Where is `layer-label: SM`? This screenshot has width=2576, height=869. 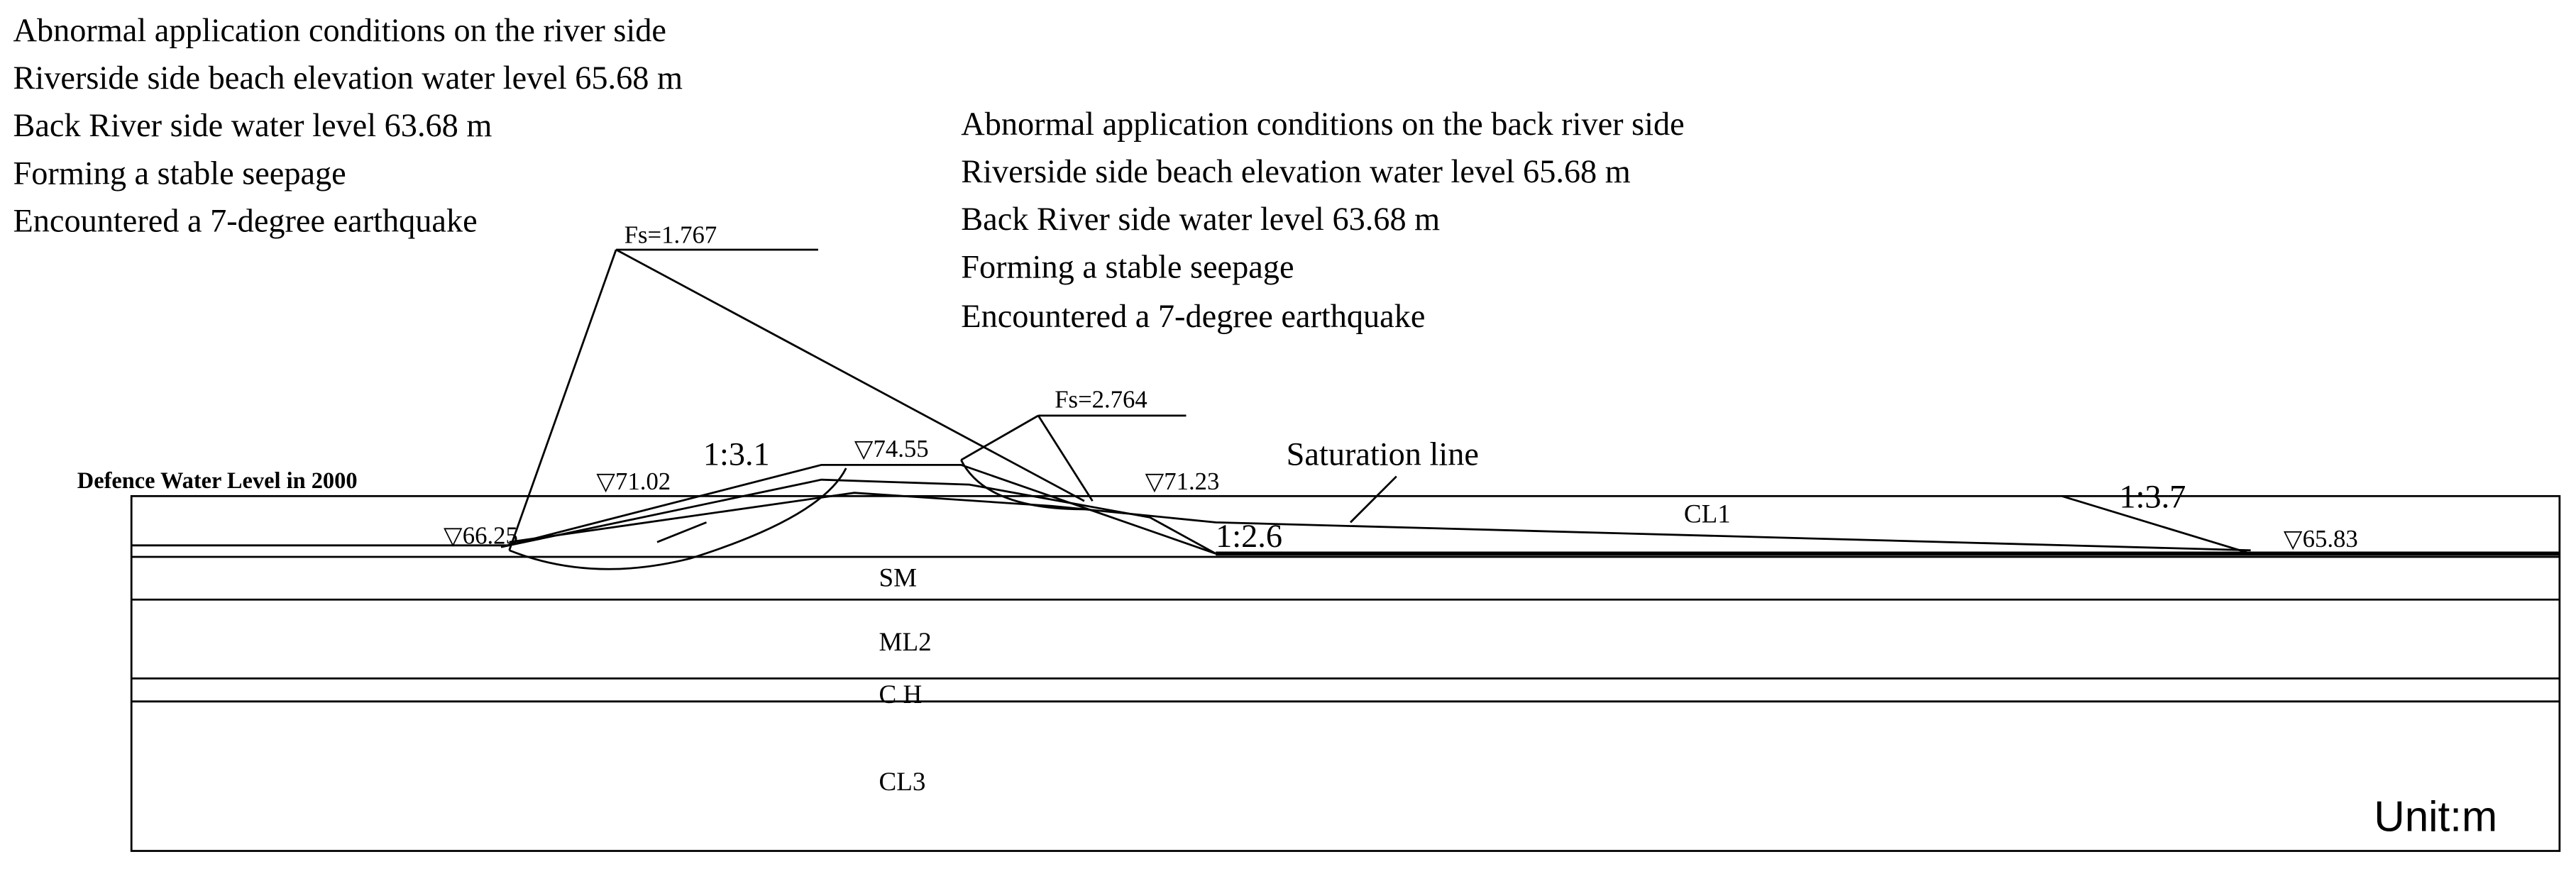 layer-label: SM is located at coordinates (898, 578).